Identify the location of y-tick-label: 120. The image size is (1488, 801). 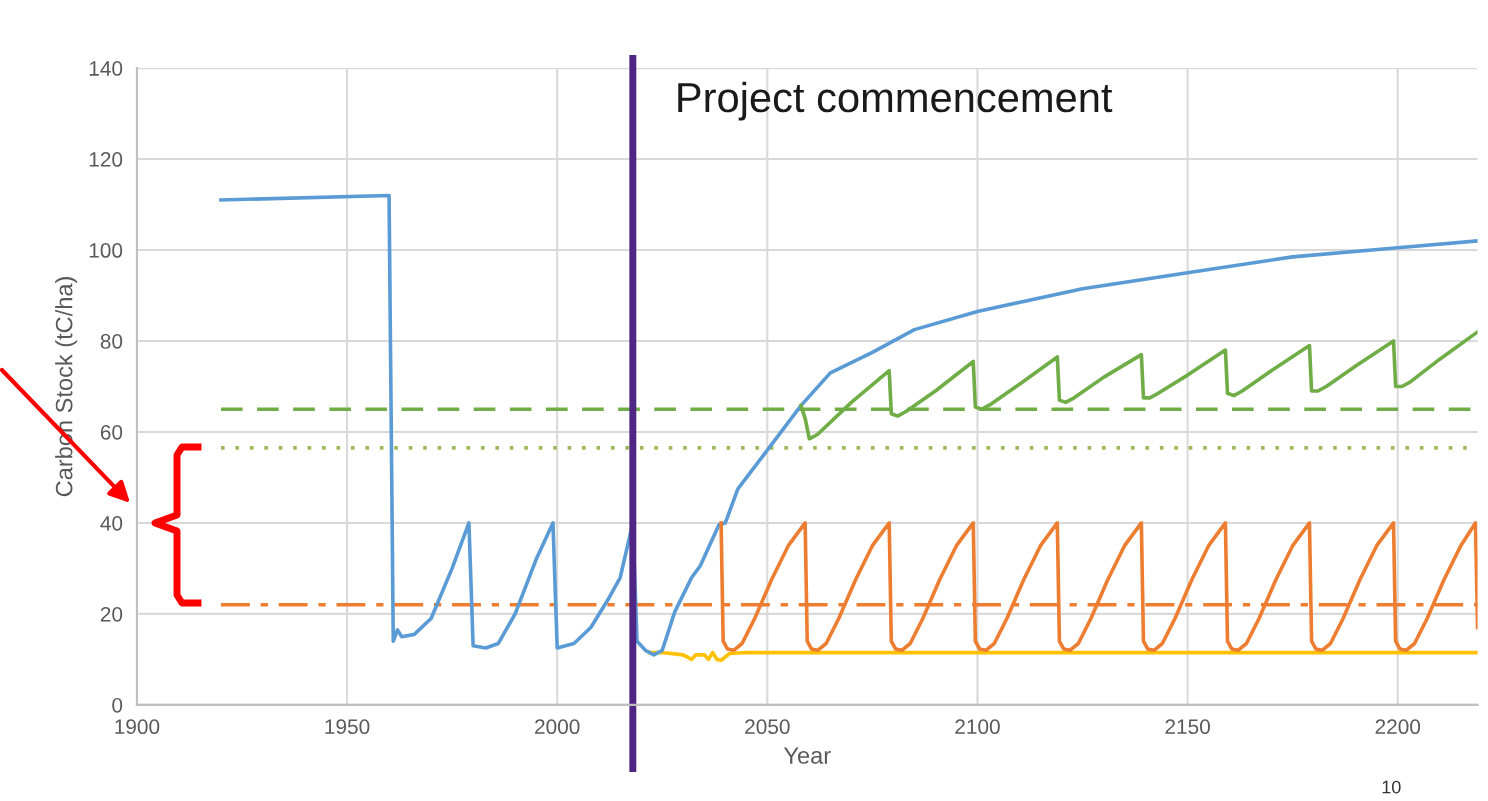
(106, 159).